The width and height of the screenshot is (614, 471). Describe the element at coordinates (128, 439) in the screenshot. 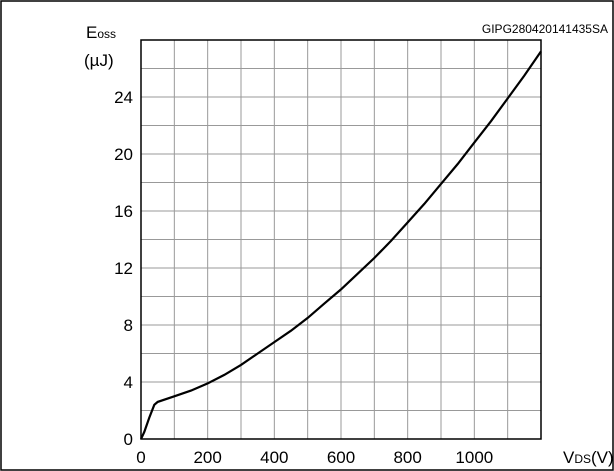

I see `y-tick-label: 0` at that location.